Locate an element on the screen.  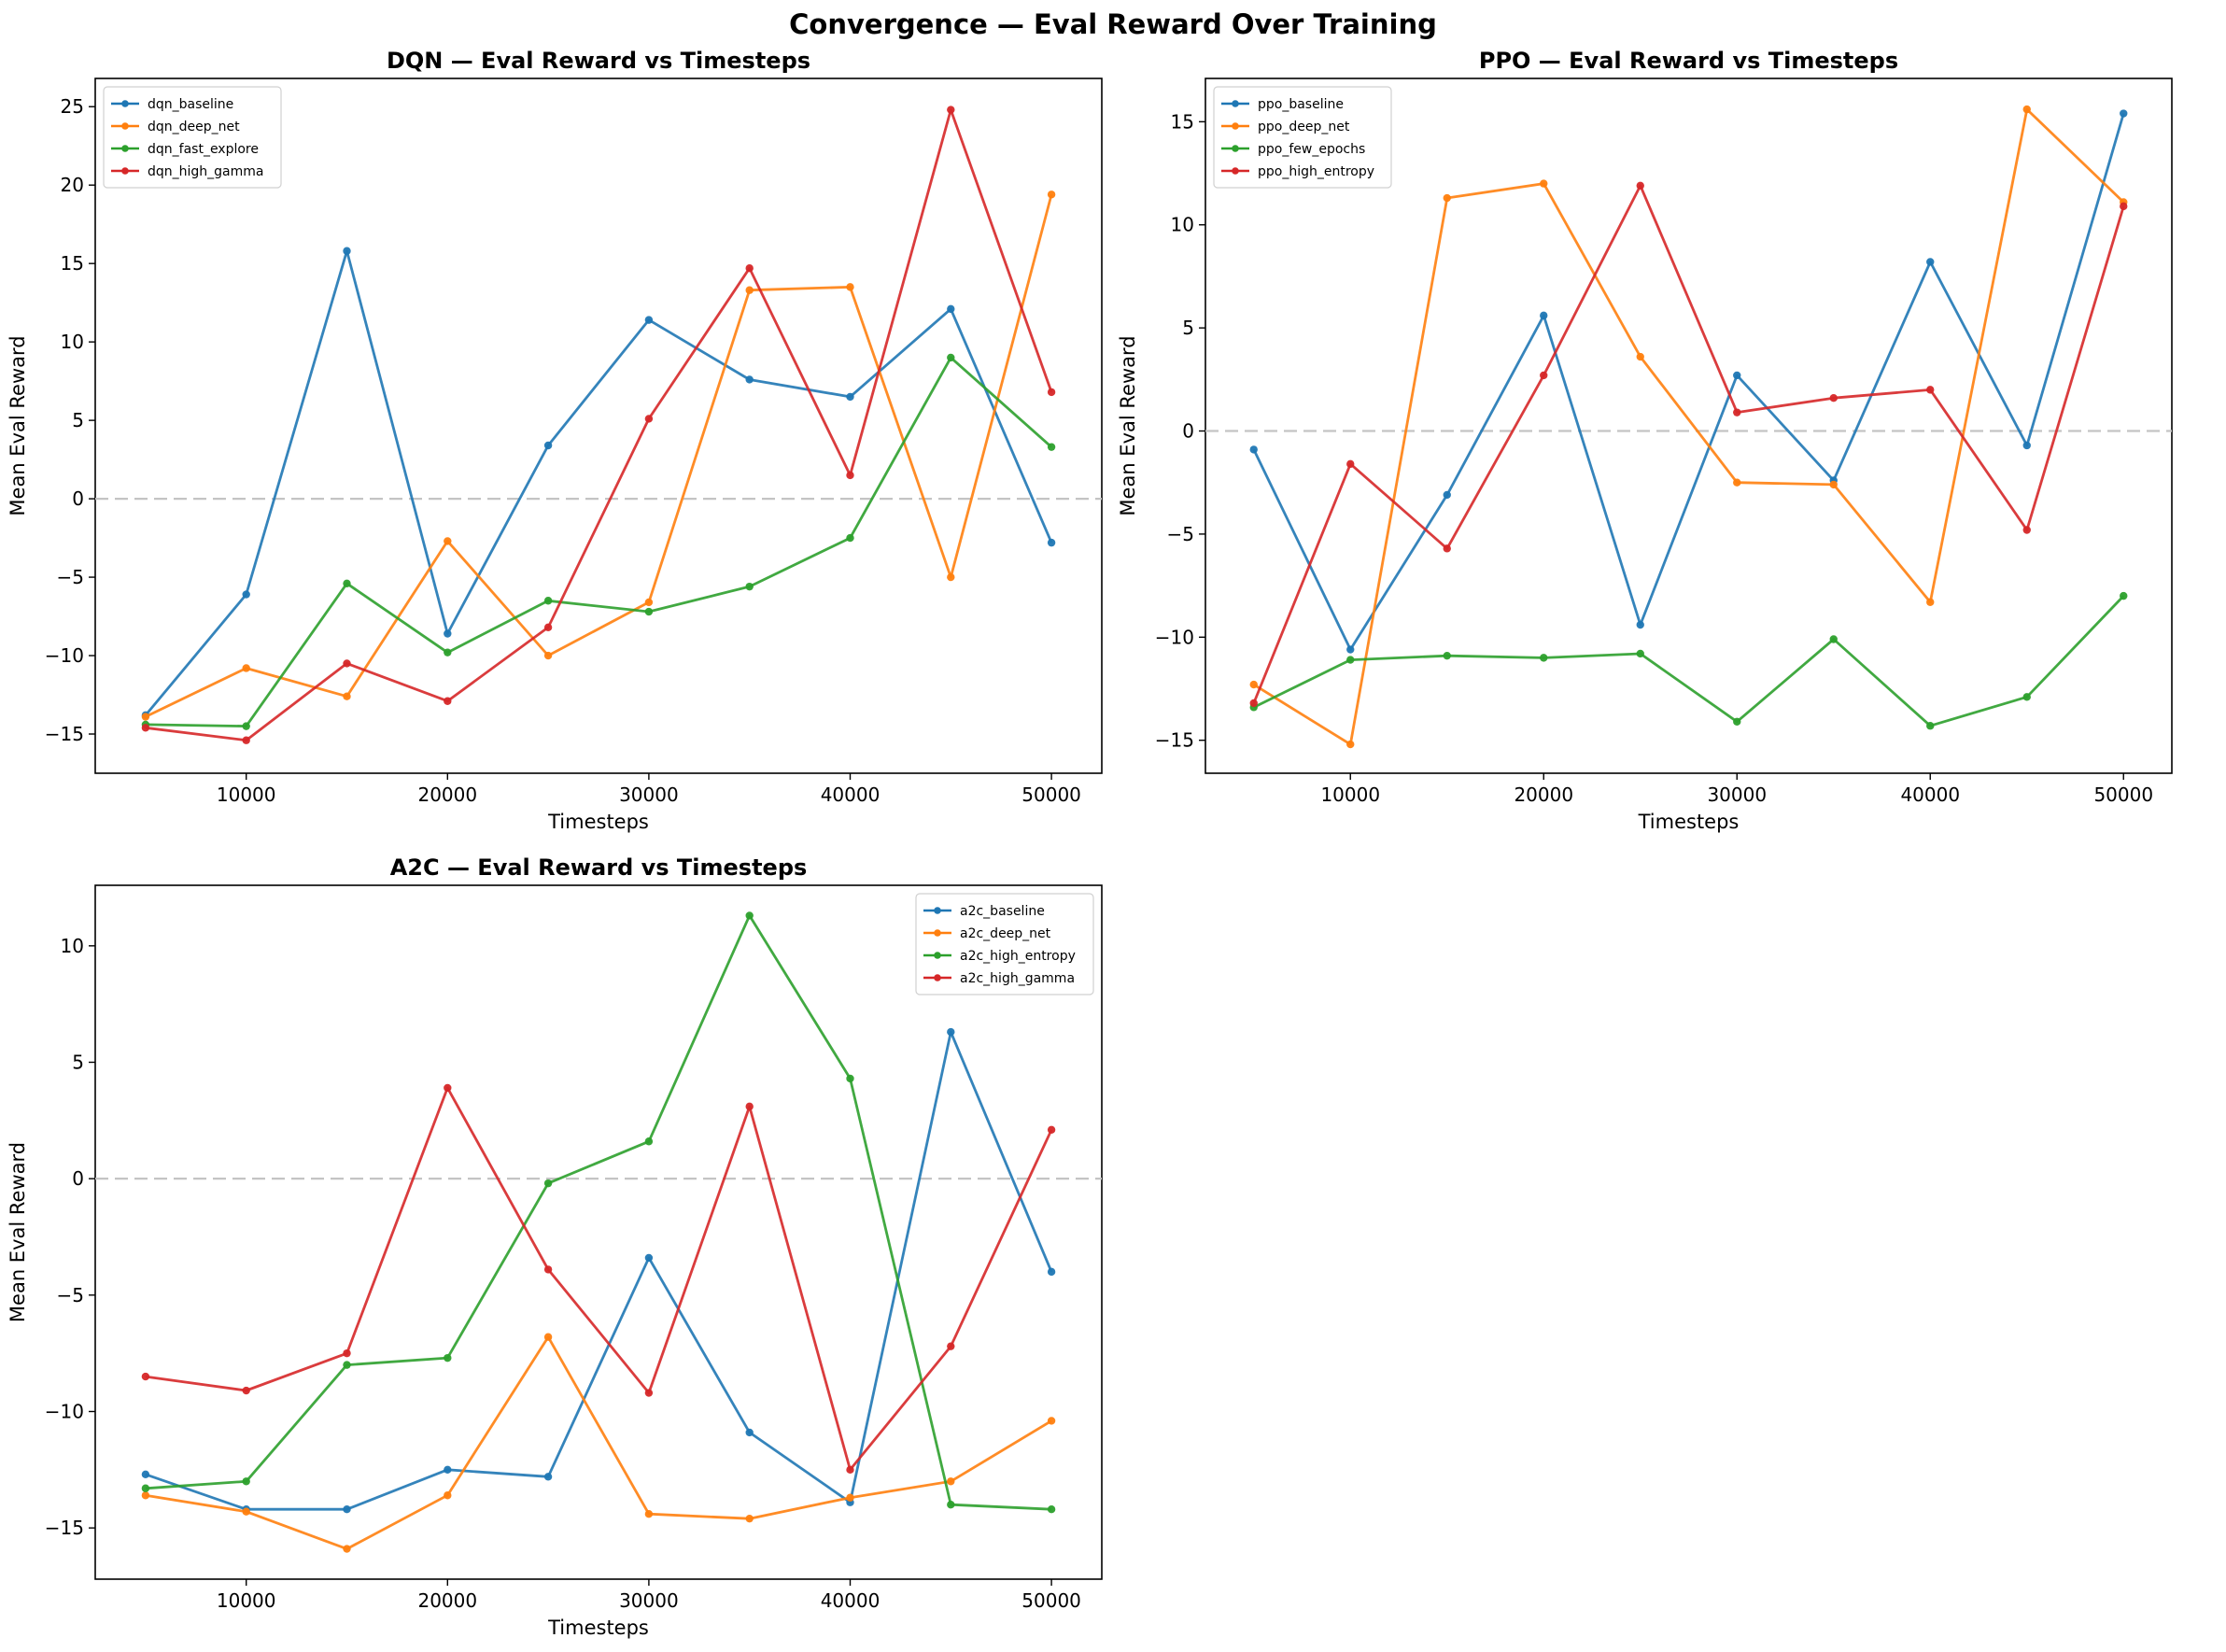
series-a2c-deep-net is located at coordinates (598, 1443).